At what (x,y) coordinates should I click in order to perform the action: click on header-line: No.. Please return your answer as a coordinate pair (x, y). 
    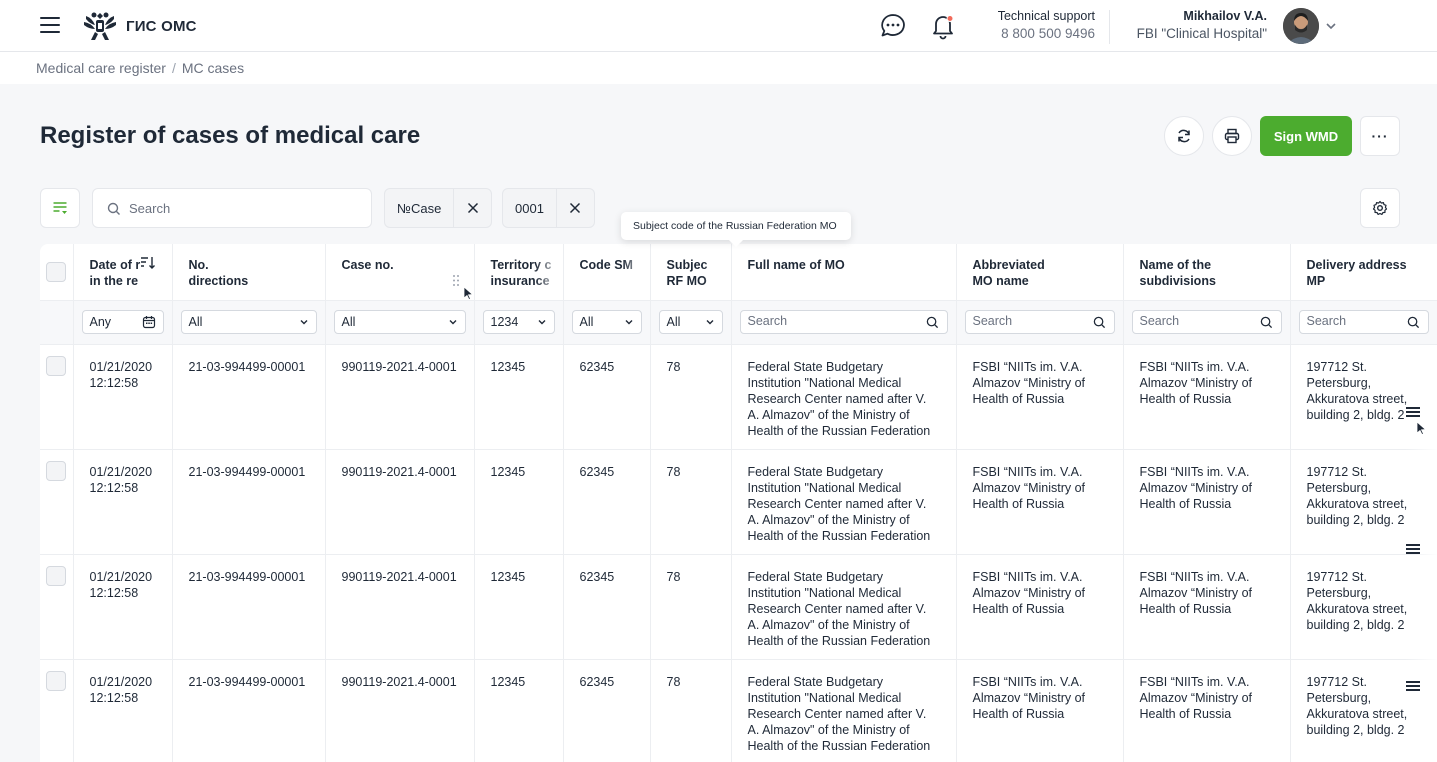
    Looking at the image, I should click on (198, 265).